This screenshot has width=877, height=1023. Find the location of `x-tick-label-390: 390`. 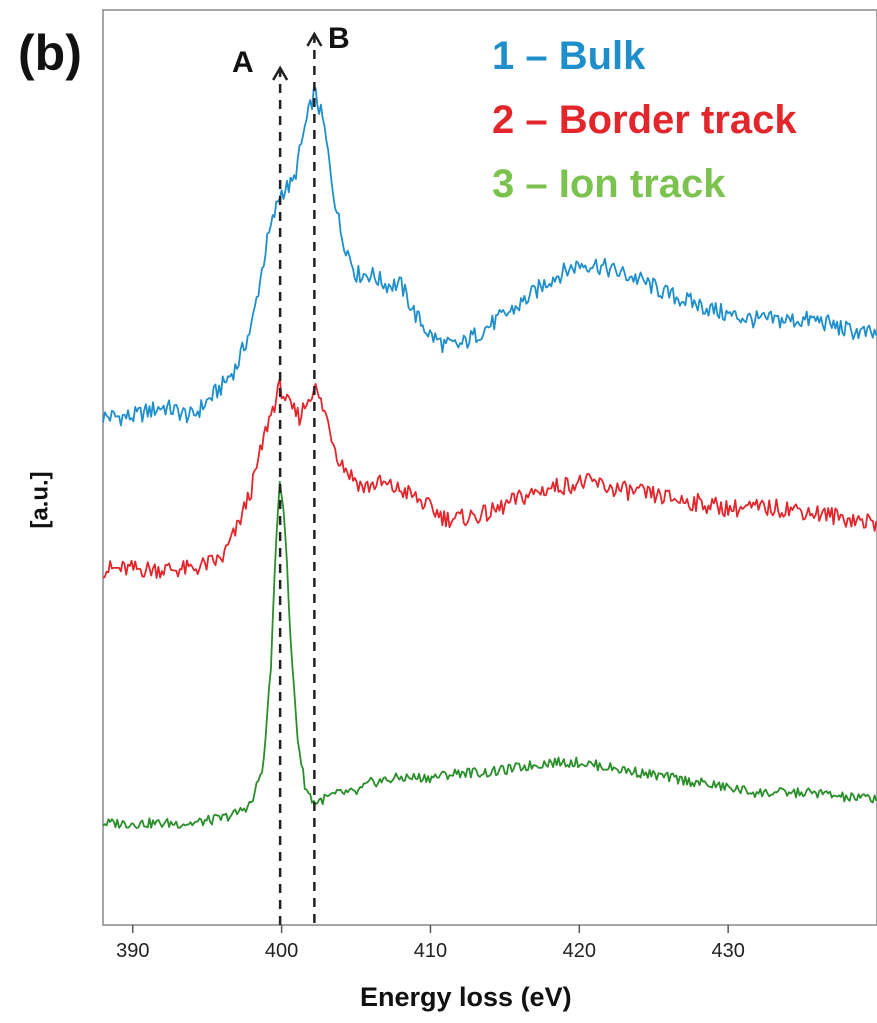

x-tick-label-390: 390 is located at coordinates (132, 951).